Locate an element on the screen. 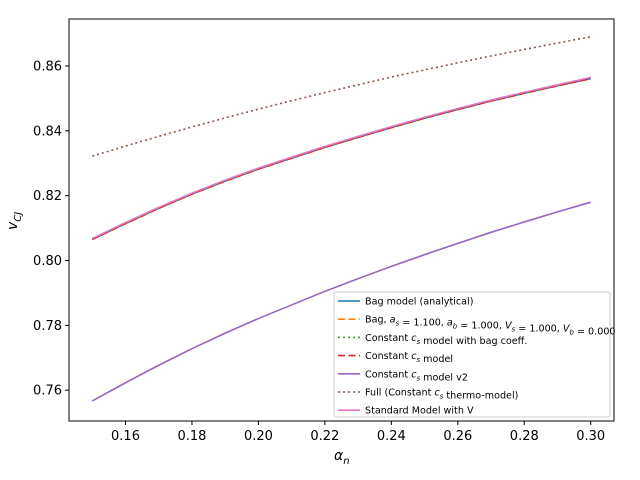  x-tick-label: 0.24 is located at coordinates (391, 436).